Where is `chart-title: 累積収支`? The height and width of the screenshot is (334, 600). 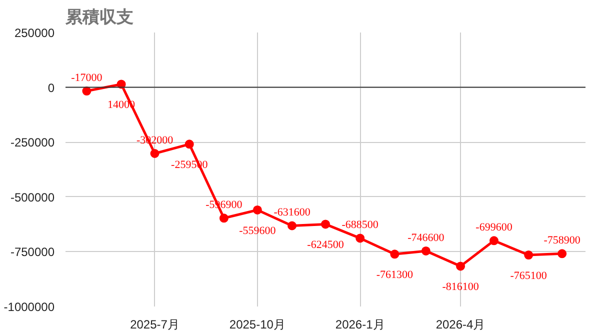
chart-title: 累積収支 is located at coordinates (99, 18).